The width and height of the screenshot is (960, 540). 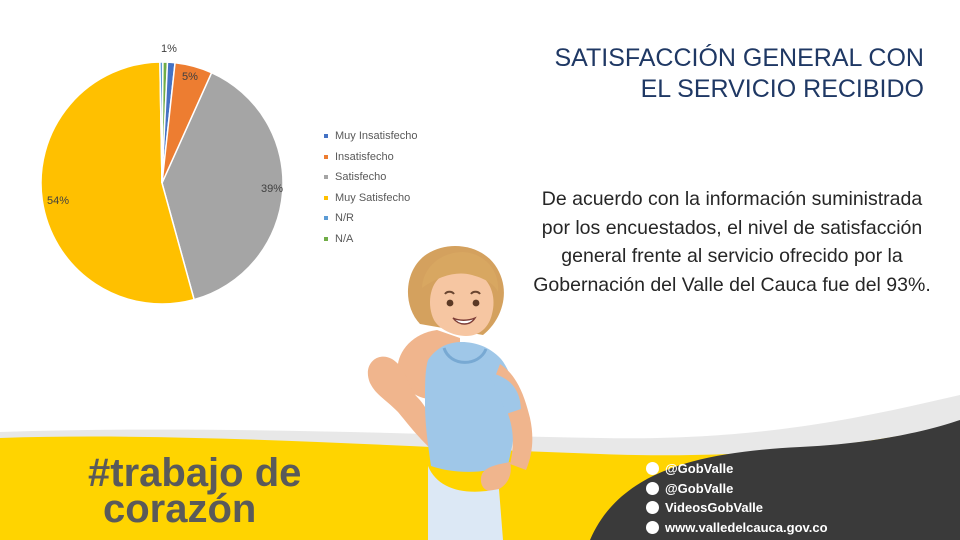 I want to click on legend-item: Muy Satisfecho, so click(x=399, y=198).